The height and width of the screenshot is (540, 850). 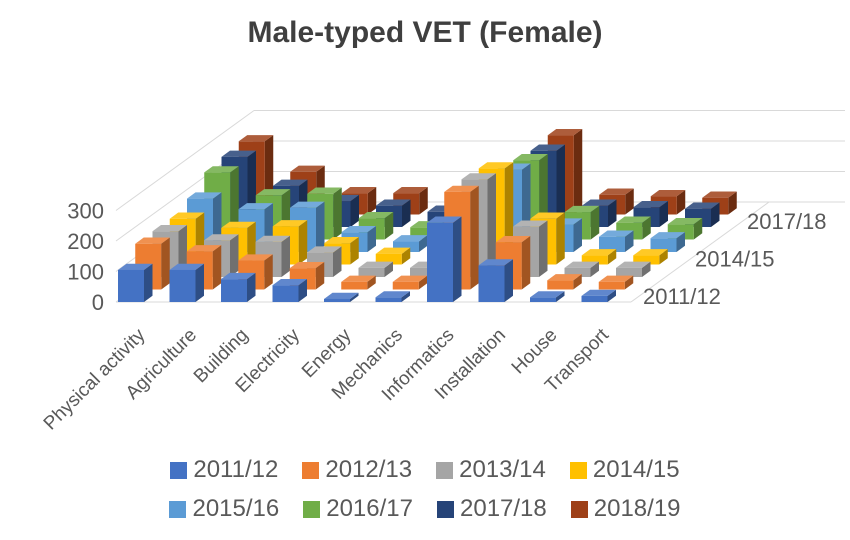 I want to click on wall-gridline, so click(x=185, y=160).